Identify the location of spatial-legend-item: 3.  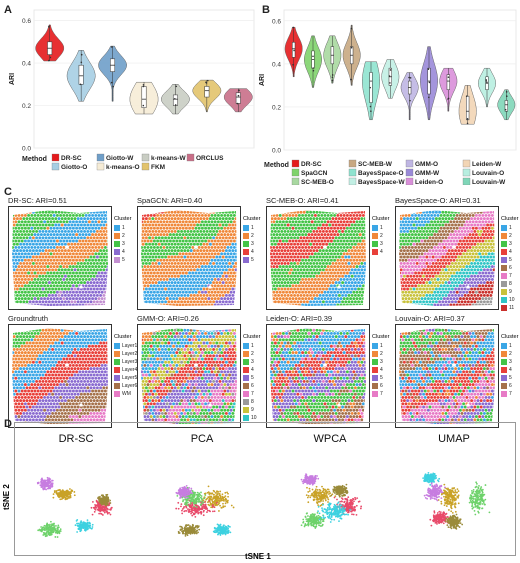
(251, 244).